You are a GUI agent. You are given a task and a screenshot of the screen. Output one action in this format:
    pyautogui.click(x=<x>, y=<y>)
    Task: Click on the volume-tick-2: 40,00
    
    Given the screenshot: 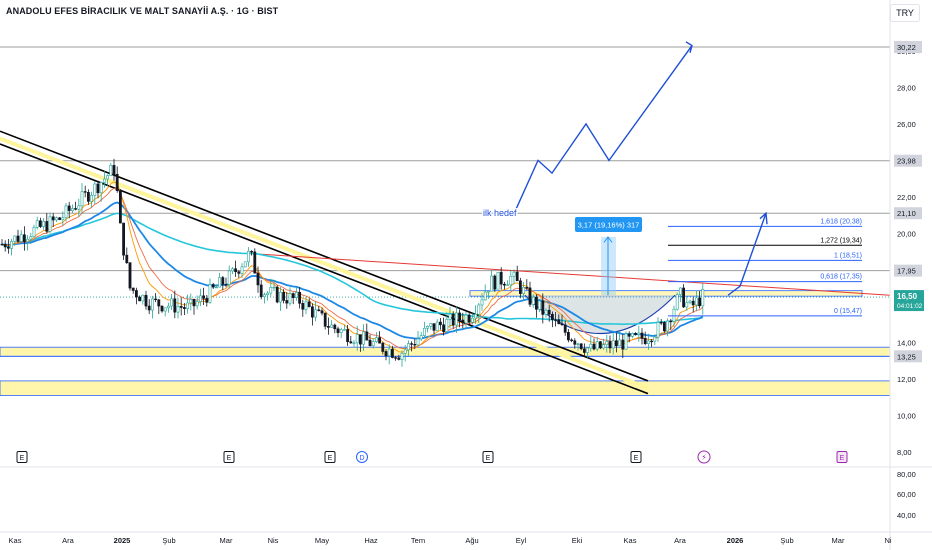 What is the action you would take?
    pyautogui.click(x=906, y=515)
    